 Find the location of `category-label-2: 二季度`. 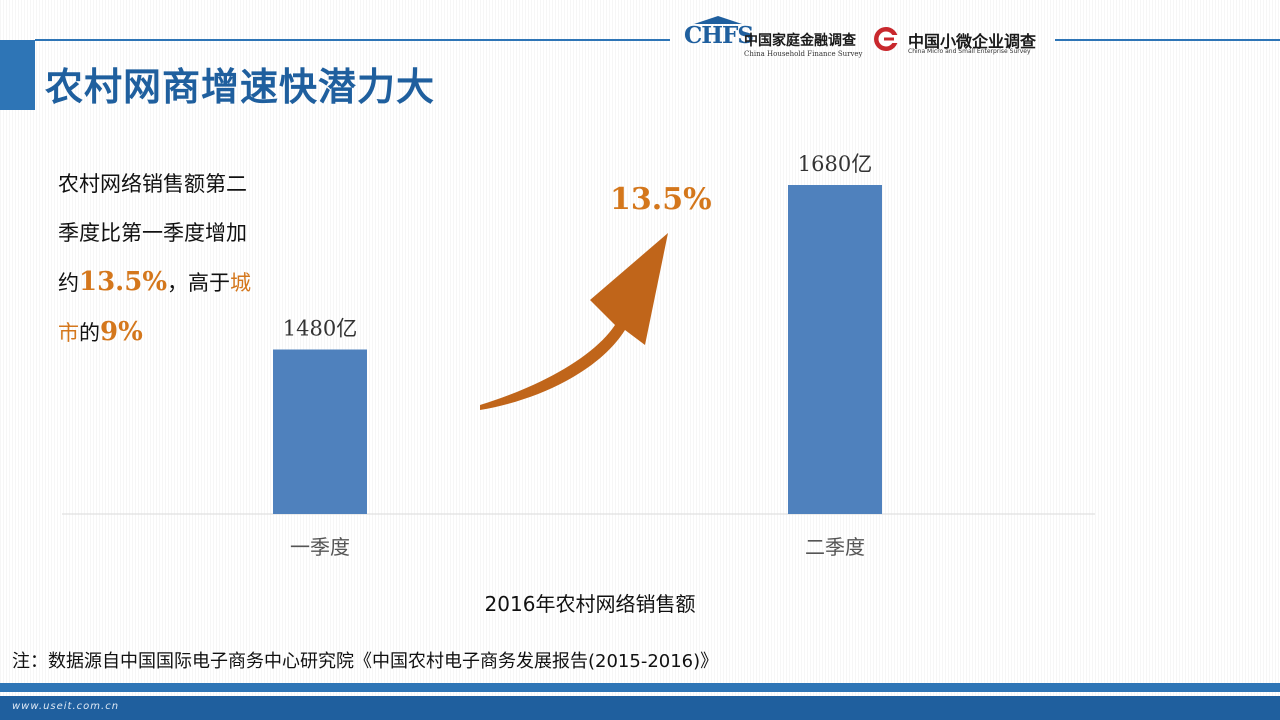

category-label-2: 二季度 is located at coordinates (835, 547).